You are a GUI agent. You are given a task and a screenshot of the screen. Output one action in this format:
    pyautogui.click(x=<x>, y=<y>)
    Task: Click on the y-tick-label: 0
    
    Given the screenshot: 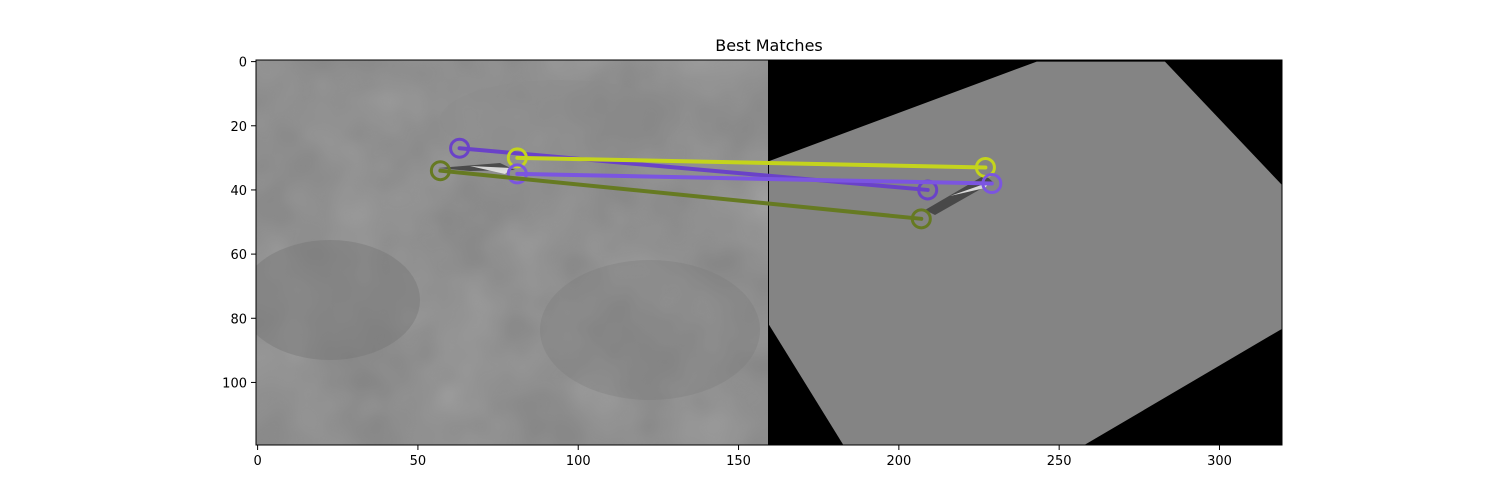 What is the action you would take?
    pyautogui.click(x=243, y=63)
    